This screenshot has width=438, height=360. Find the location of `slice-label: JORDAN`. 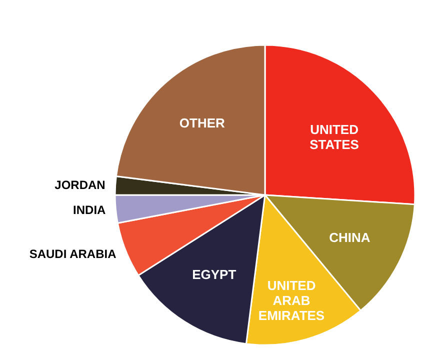

slice-label: JORDAN is located at coordinates (80, 185).